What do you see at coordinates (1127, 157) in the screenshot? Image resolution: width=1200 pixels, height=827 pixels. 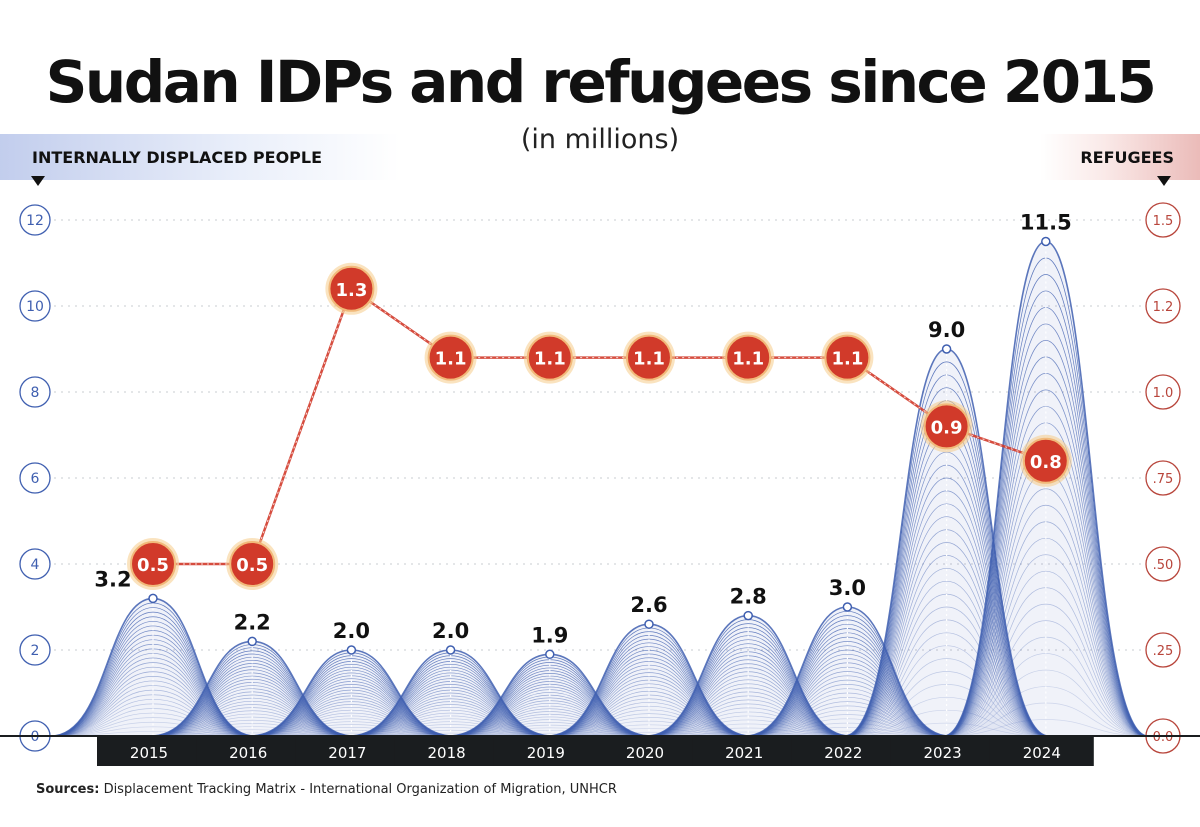 I see `right-axis-title: REFUGEES` at bounding box center [1127, 157].